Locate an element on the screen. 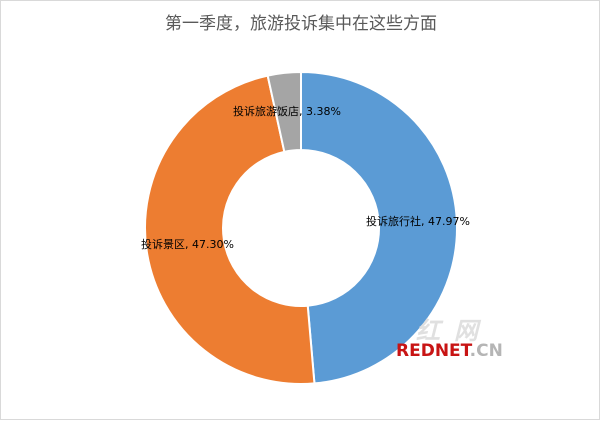  watermark-cn: 红网 is located at coordinates (454, 330).